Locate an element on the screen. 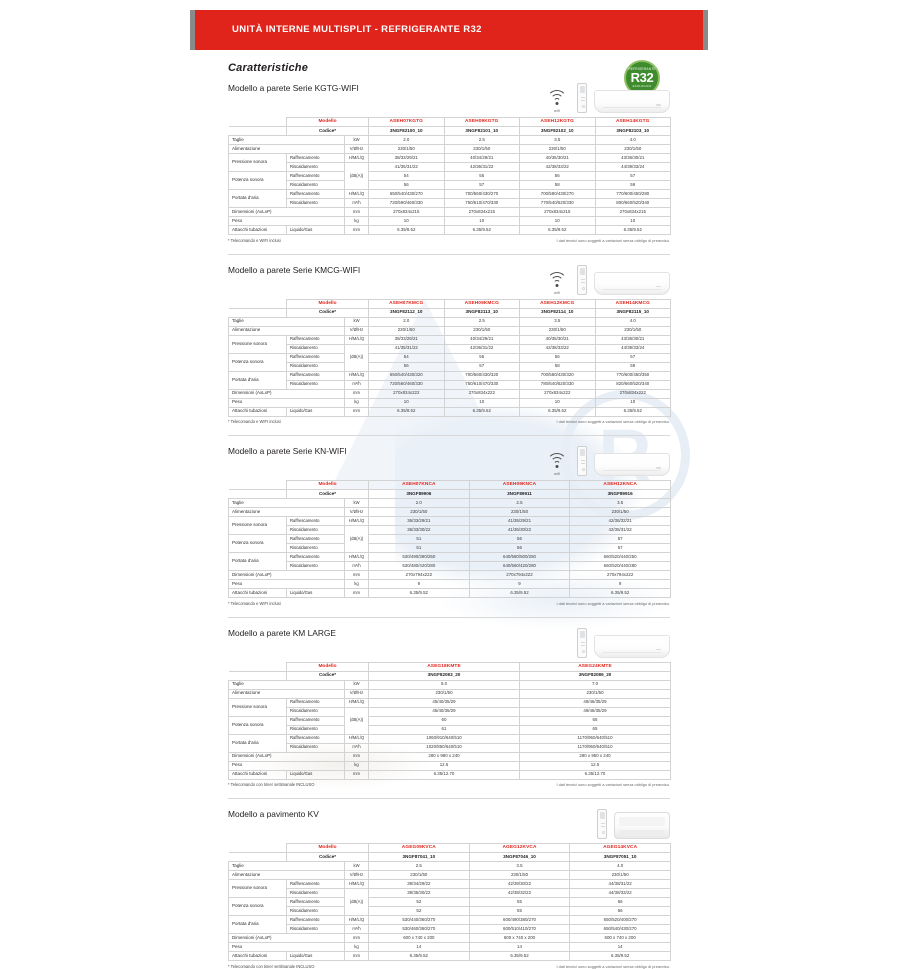 The image size is (900, 969). model-name: ASEH09KNCA is located at coordinates (519, 485).